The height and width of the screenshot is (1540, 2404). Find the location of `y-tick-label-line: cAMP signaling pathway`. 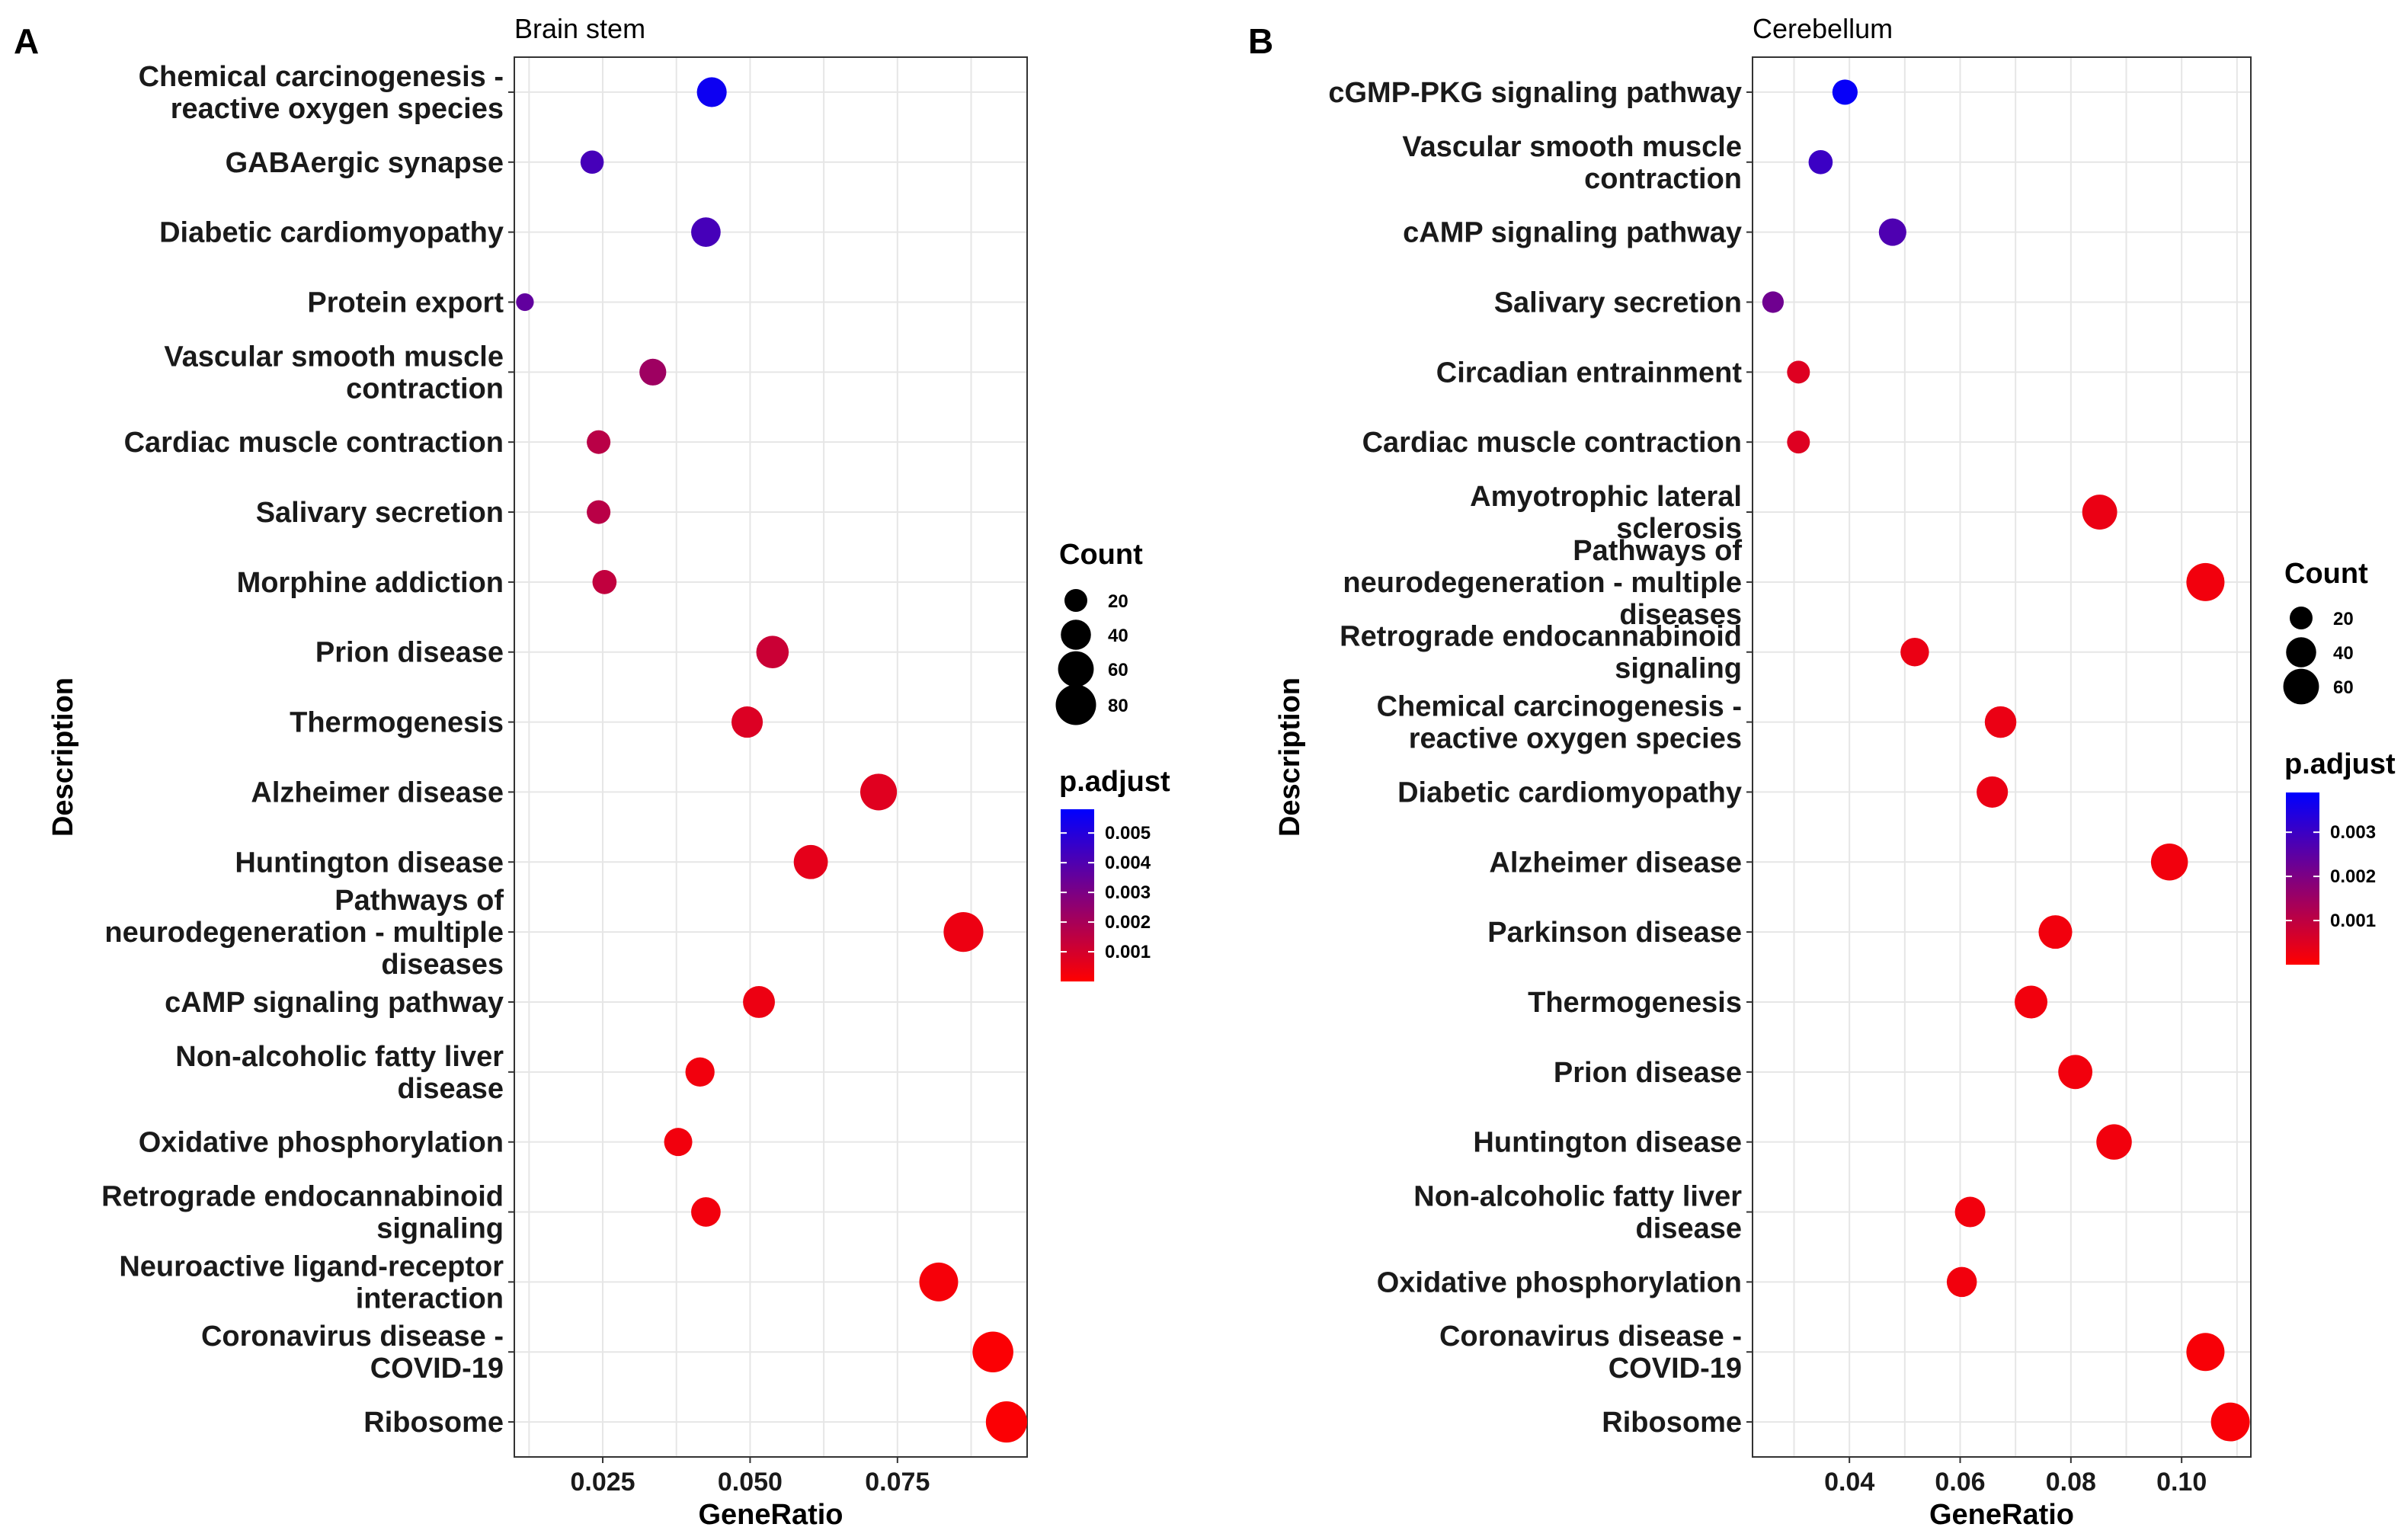

y-tick-label-line: cAMP signaling pathway is located at coordinates (334, 1003).